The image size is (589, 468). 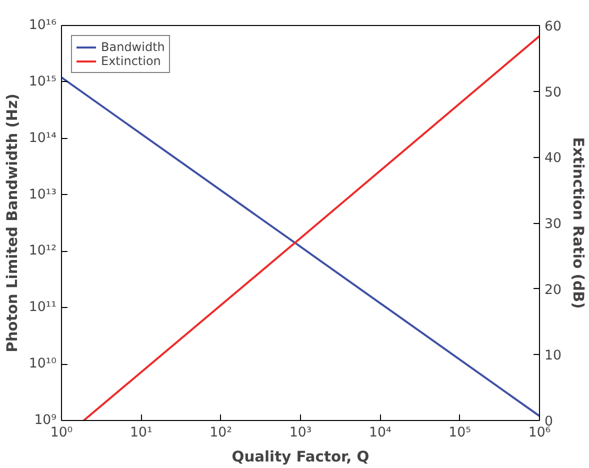 What do you see at coordinates (459, 433) in the screenshot?
I see `x-tick-label: 10⁵` at bounding box center [459, 433].